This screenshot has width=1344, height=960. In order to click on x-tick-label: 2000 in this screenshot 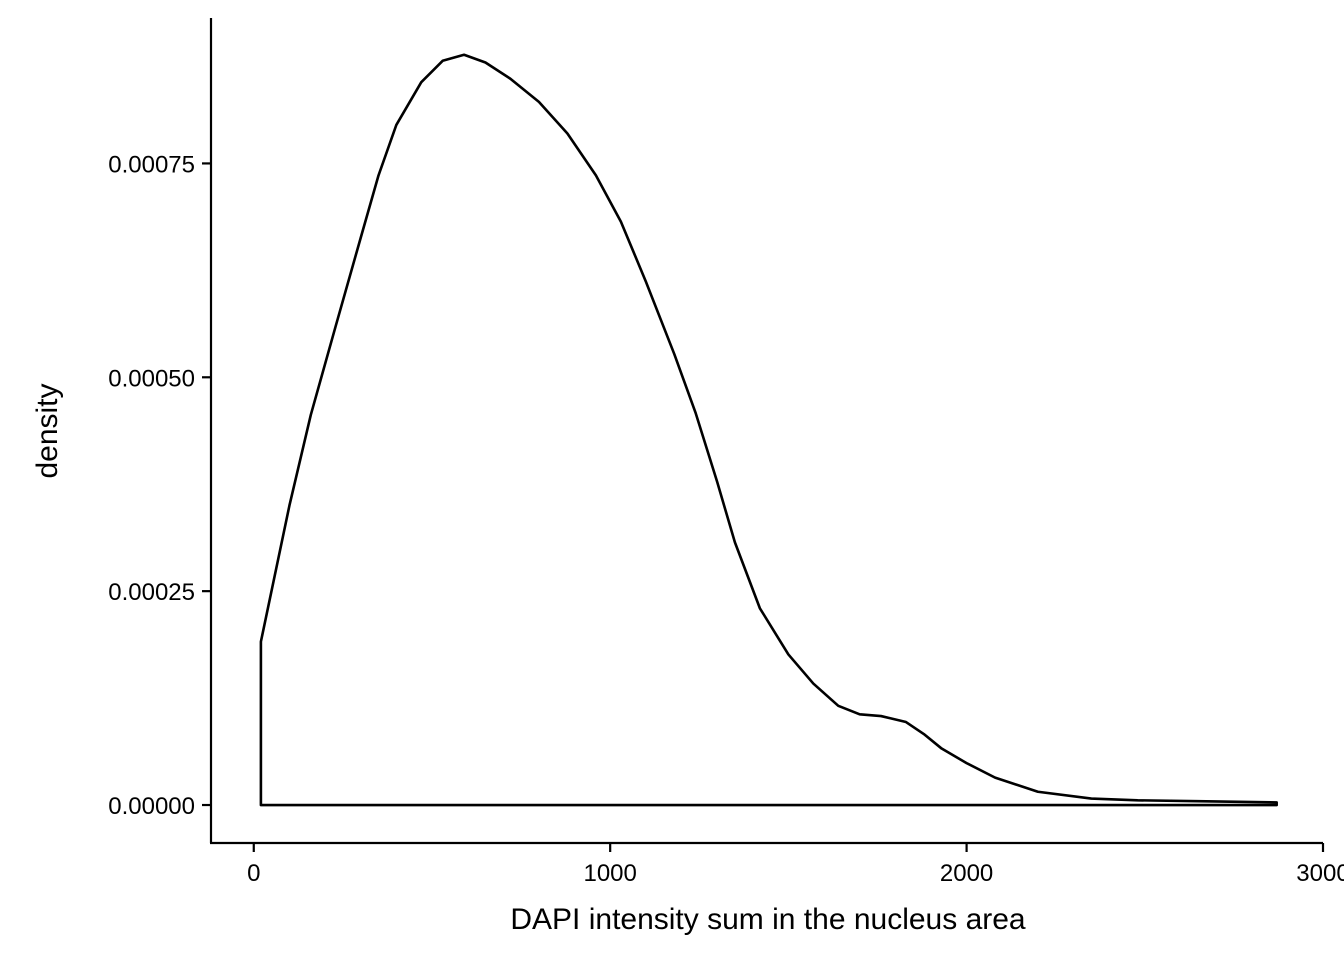, I will do `click(966, 873)`.